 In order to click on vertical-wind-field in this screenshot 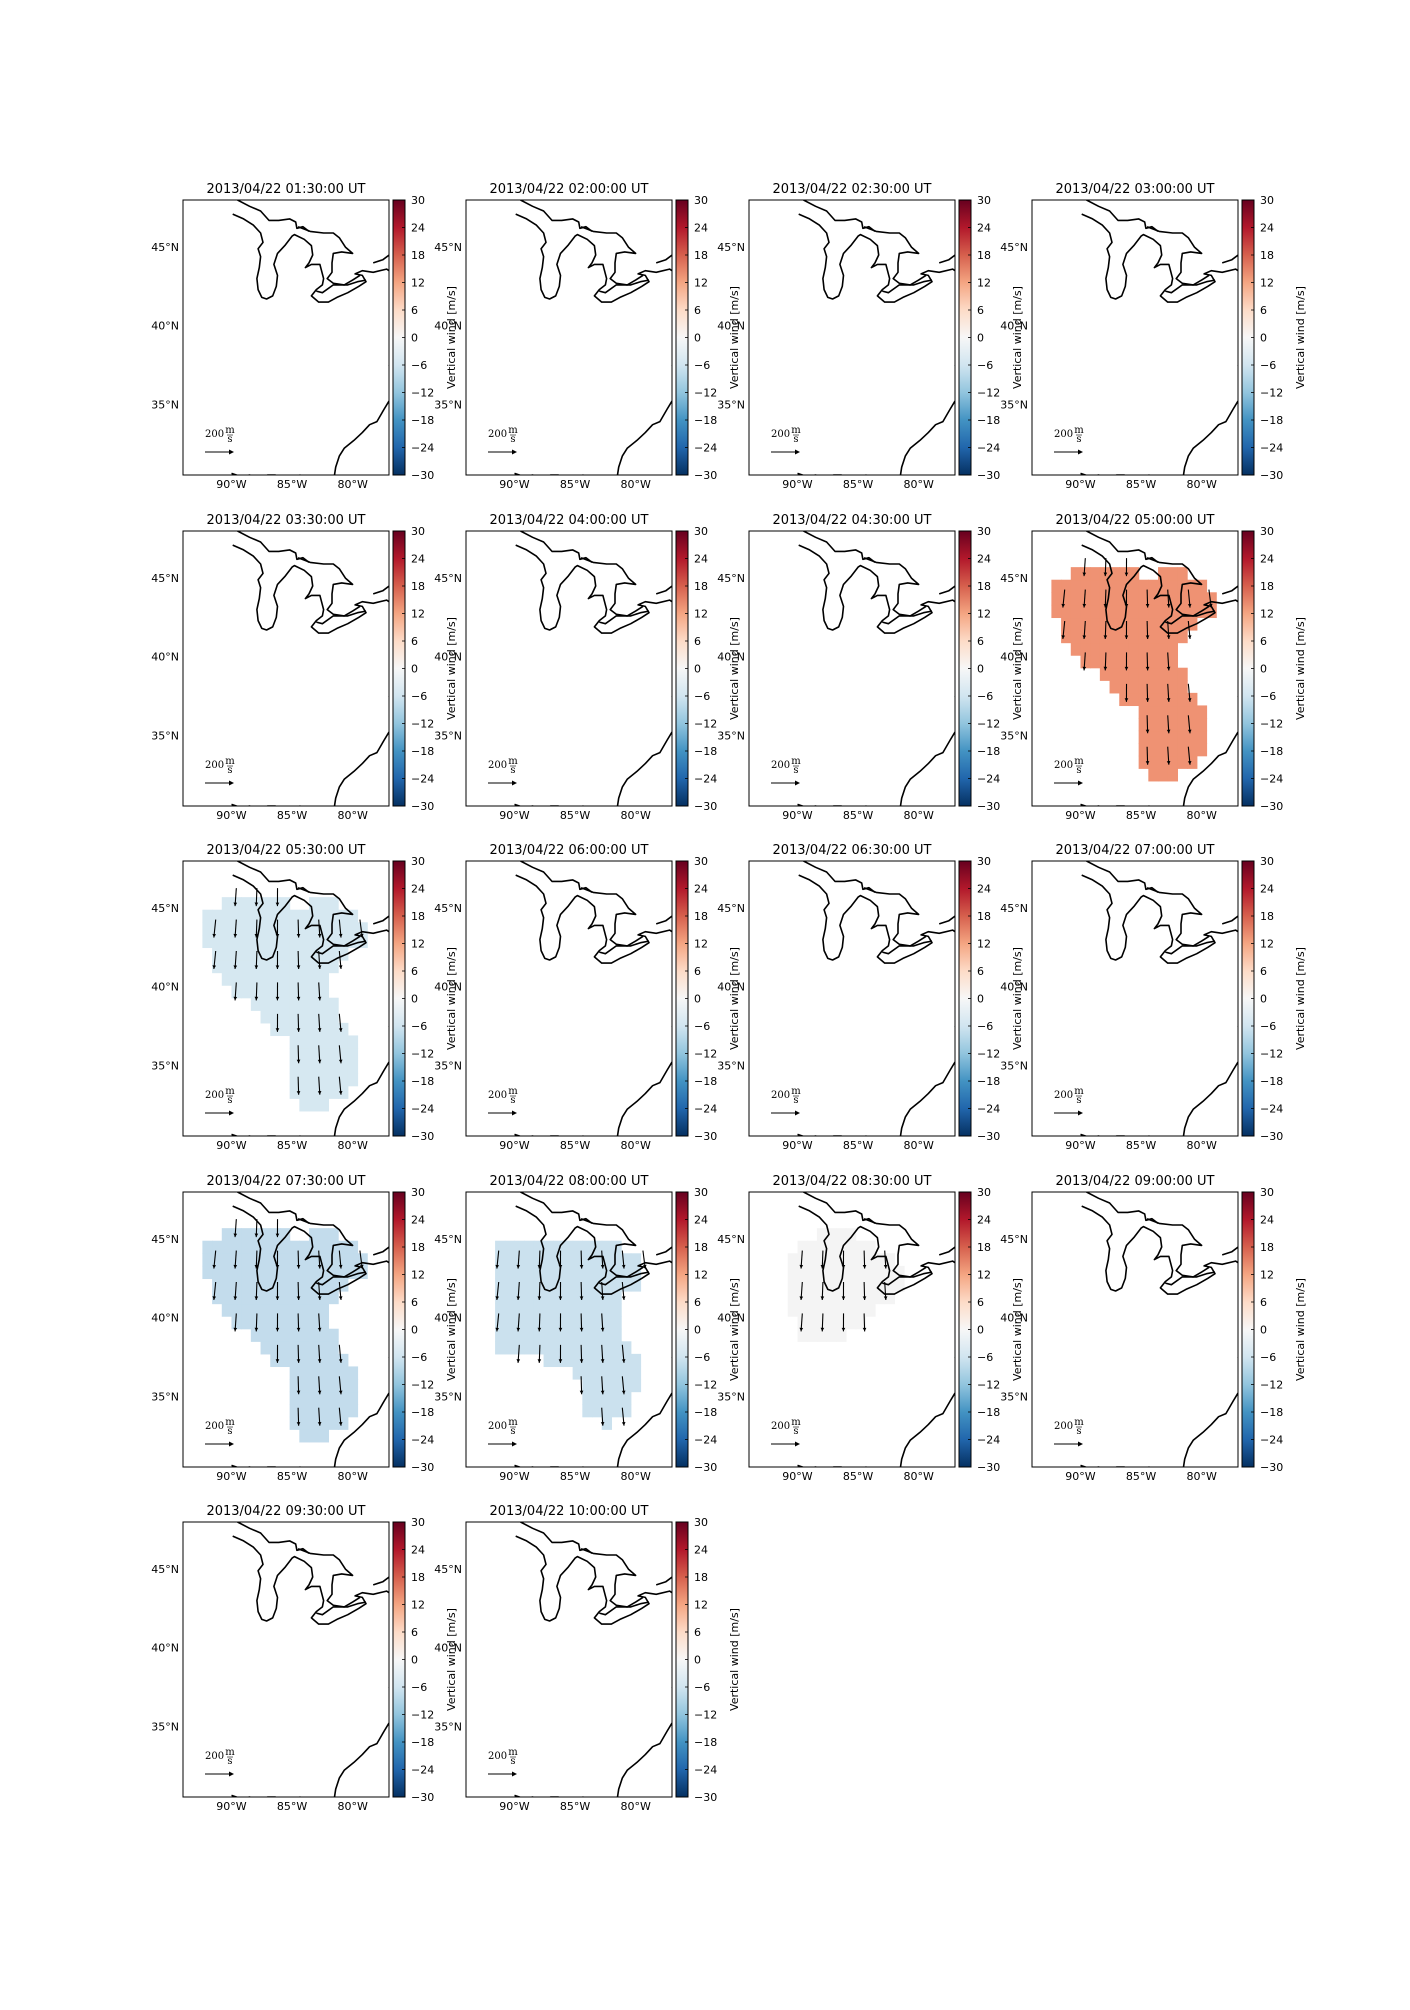, I will do `click(846, 1285)`.